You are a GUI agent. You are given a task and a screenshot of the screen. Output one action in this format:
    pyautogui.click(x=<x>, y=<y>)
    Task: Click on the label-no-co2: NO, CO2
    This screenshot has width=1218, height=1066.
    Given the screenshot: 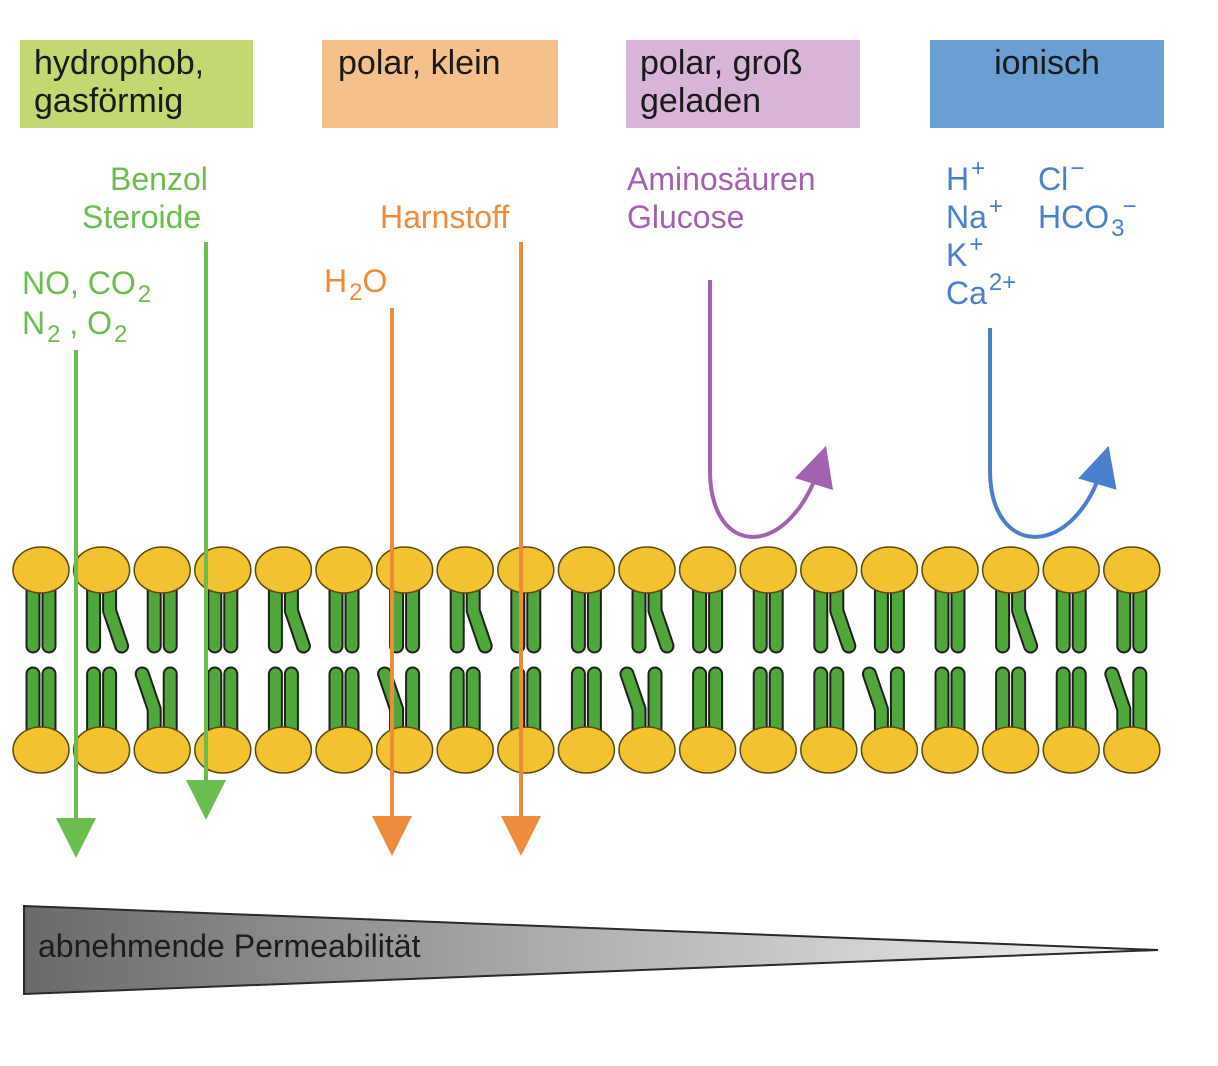 What is the action you would take?
    pyautogui.click(x=87, y=286)
    